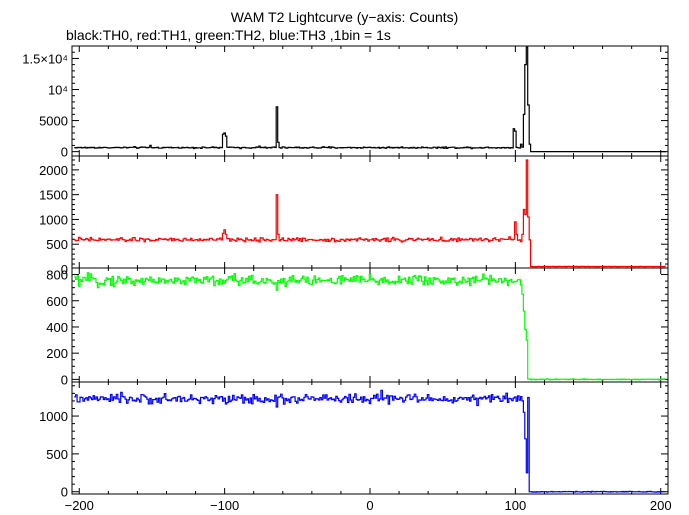 The width and height of the screenshot is (689, 515). I want to click on y-tick-label-th0: 0, so click(64, 152).